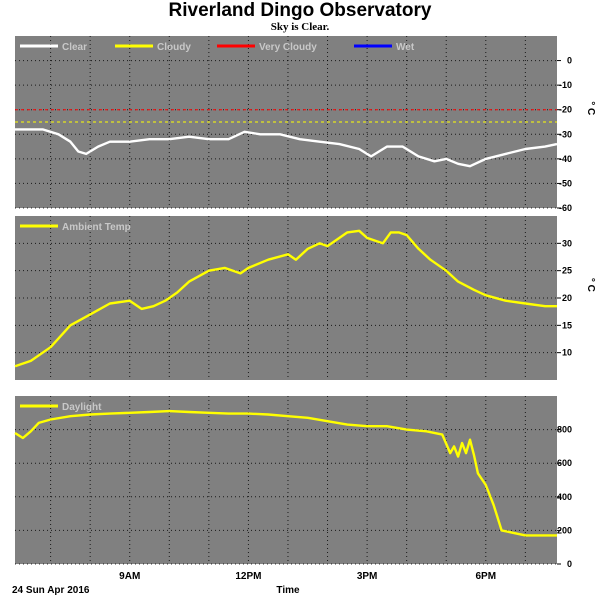 The width and height of the screenshot is (600, 600). I want to click on panel-2-y-tick-label: 20, so click(567, 298).